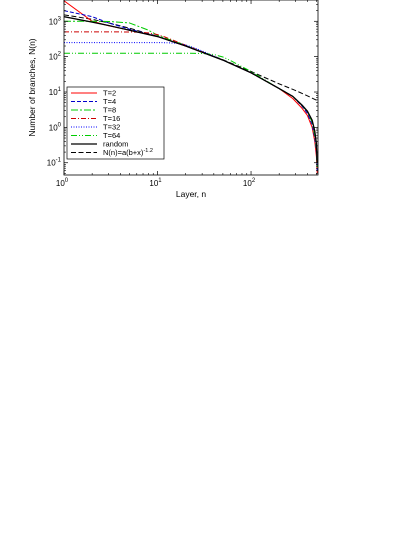  Describe the element at coordinates (249, 183) in the screenshot. I see `x-tick-label: 10²` at that location.